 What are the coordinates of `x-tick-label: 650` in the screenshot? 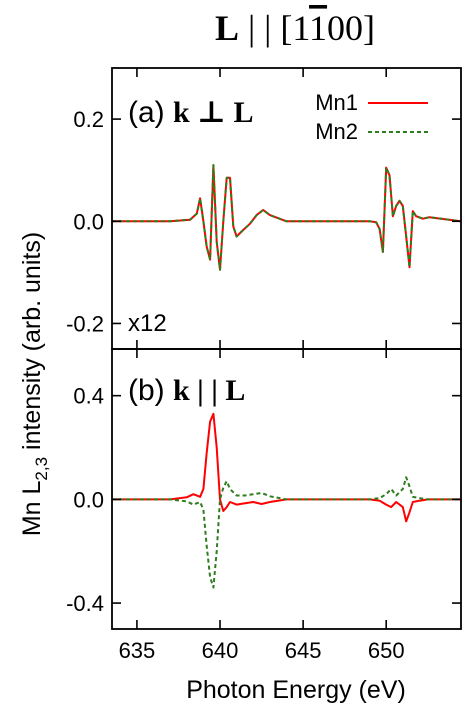 It's located at (386, 650).